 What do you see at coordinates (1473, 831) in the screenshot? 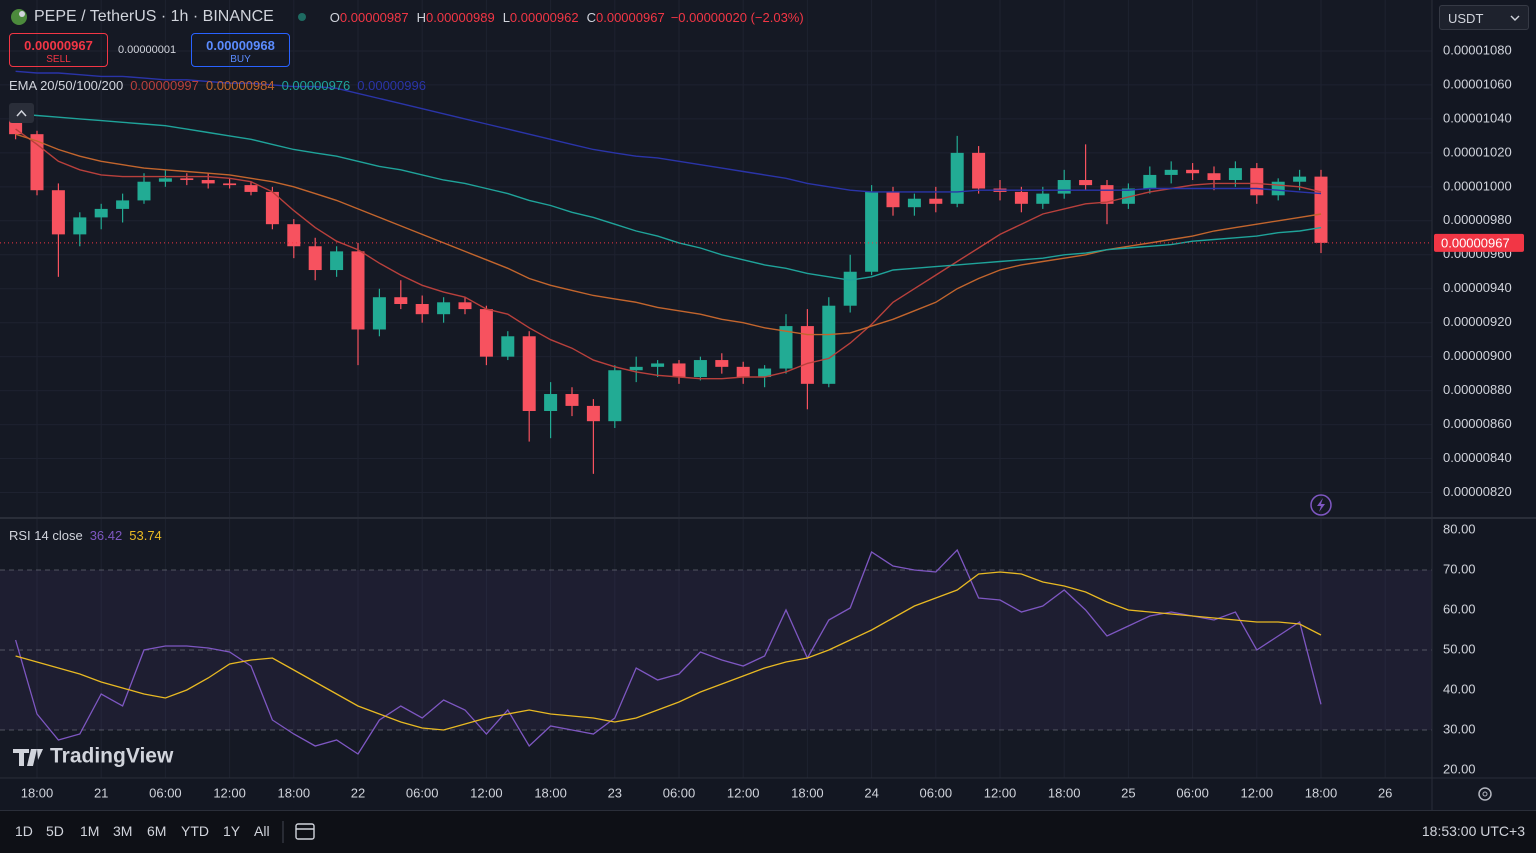
I see `clock: 18:53:00 UTC+3` at bounding box center [1473, 831].